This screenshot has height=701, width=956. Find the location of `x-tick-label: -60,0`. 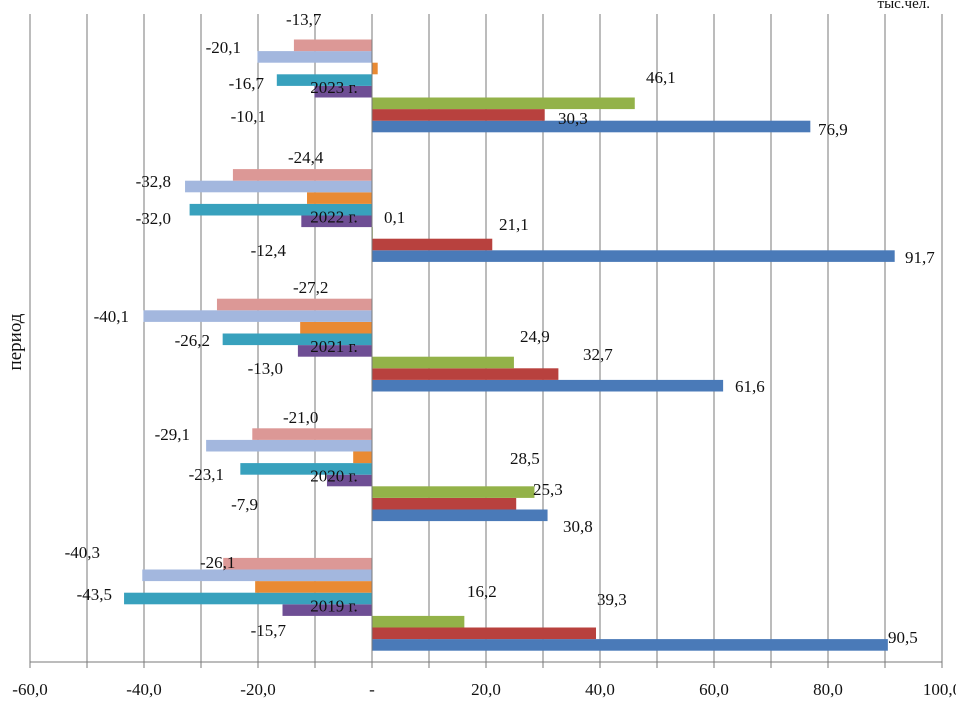

x-tick-label: -60,0 is located at coordinates (29, 689).